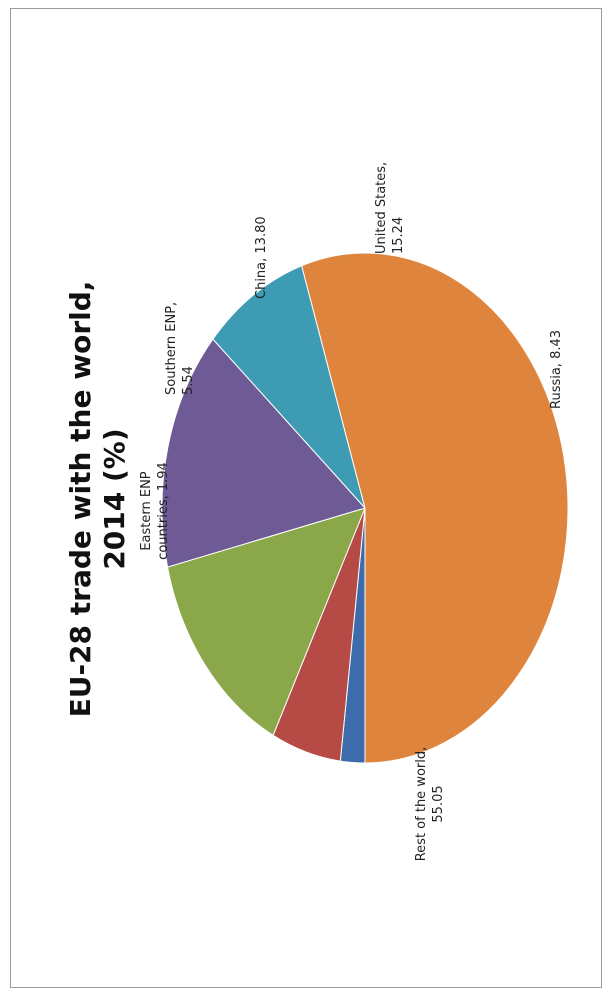 This screenshot has height=999, width=614. I want to click on slice-label-line: 5.54, so click(188, 380).